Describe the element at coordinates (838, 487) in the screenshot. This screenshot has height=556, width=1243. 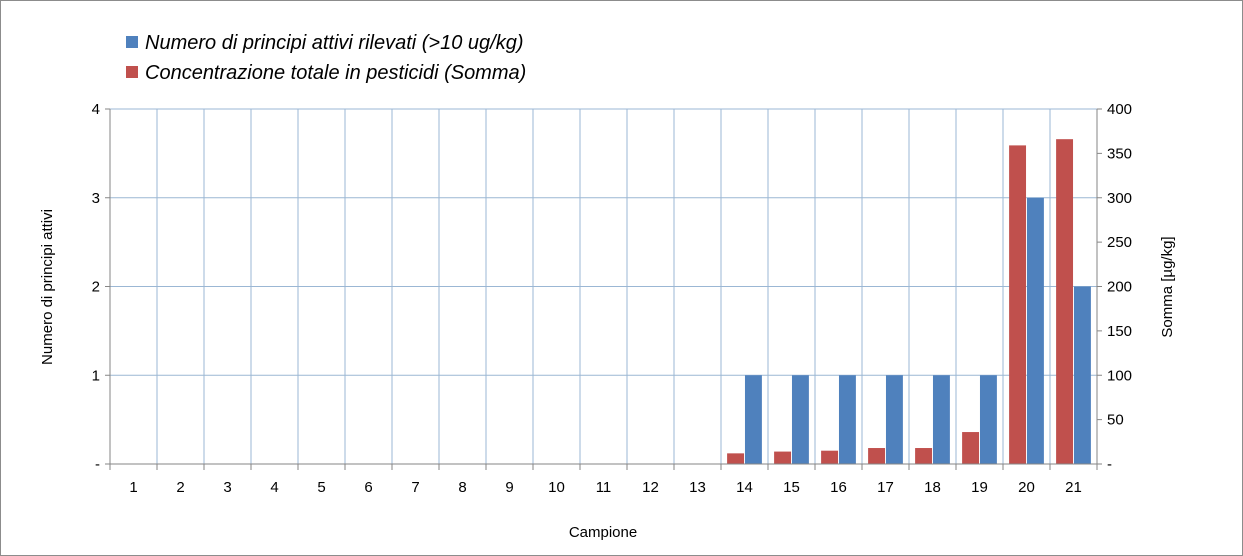
I see `x-tick-label: 16` at that location.